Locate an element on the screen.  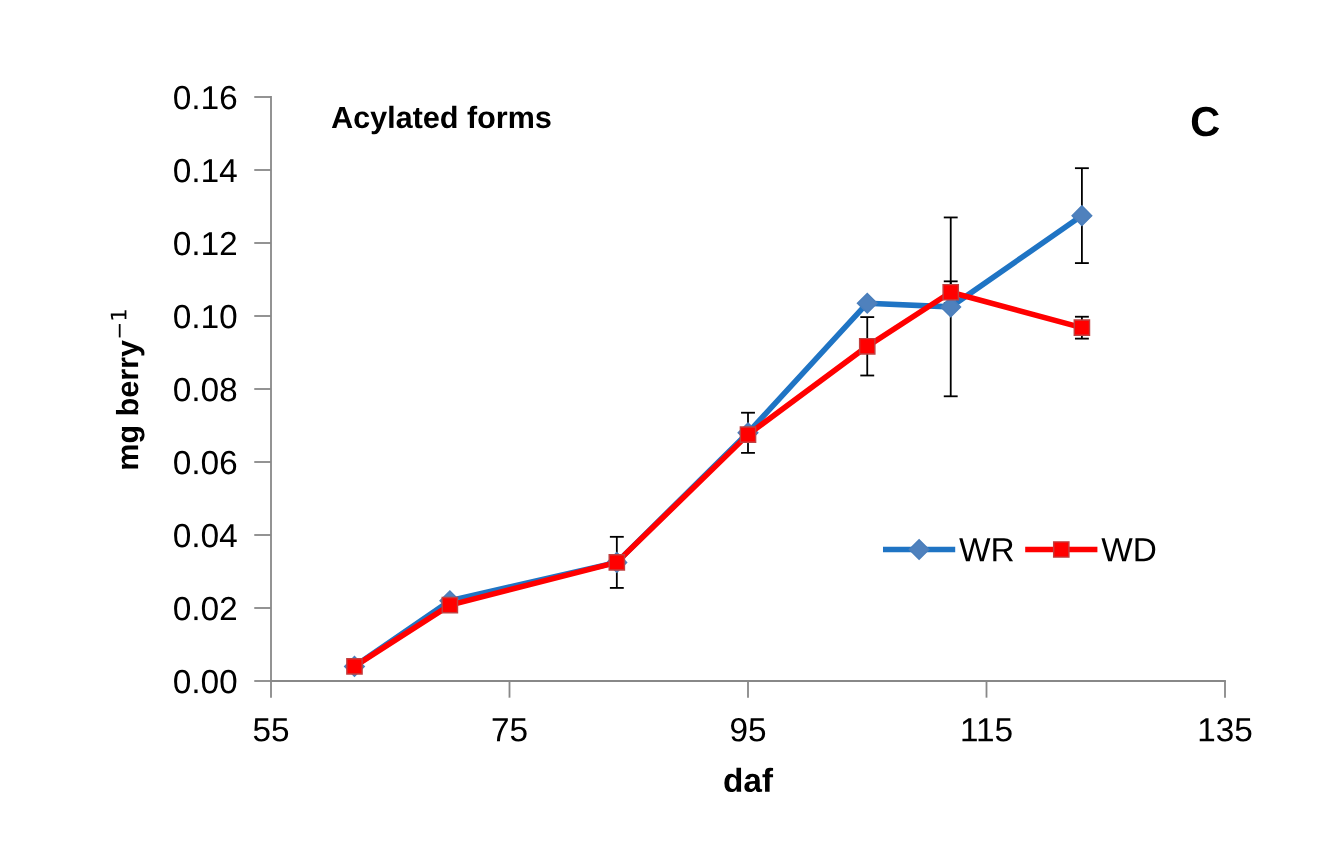
y-tick-label: 0.10 is located at coordinates (205, 316).